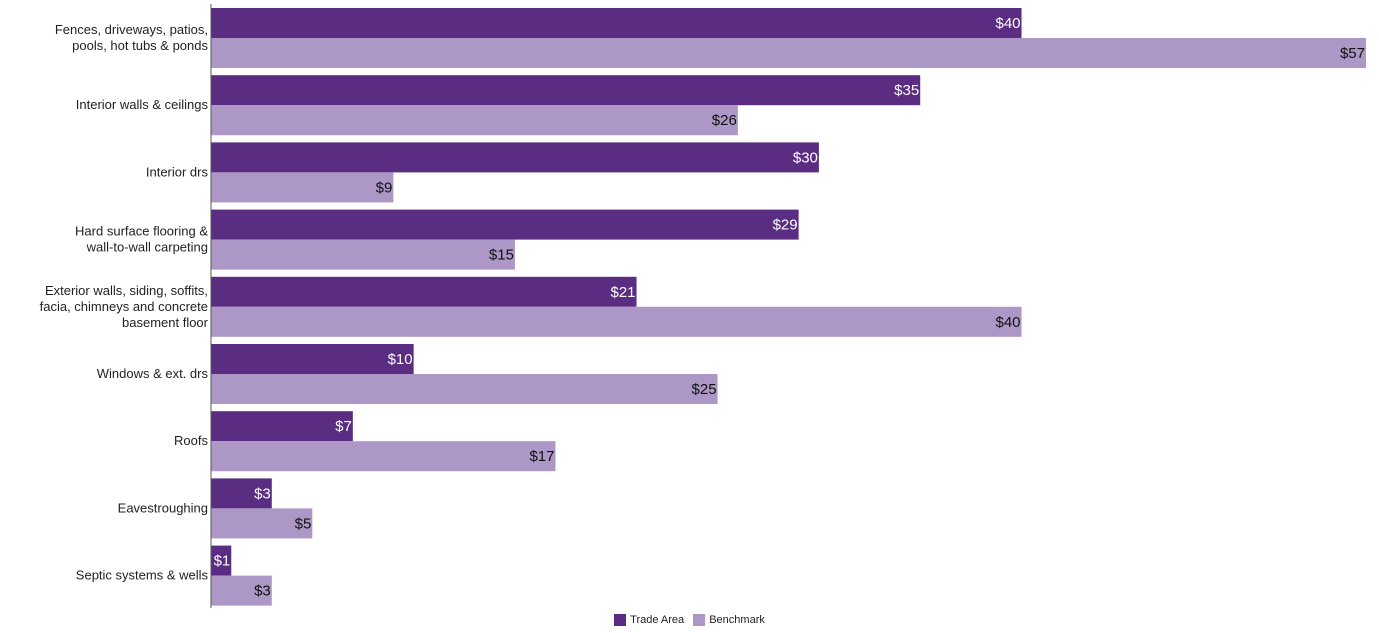  I want to click on legend-swatch-trade-area, so click(620, 620).